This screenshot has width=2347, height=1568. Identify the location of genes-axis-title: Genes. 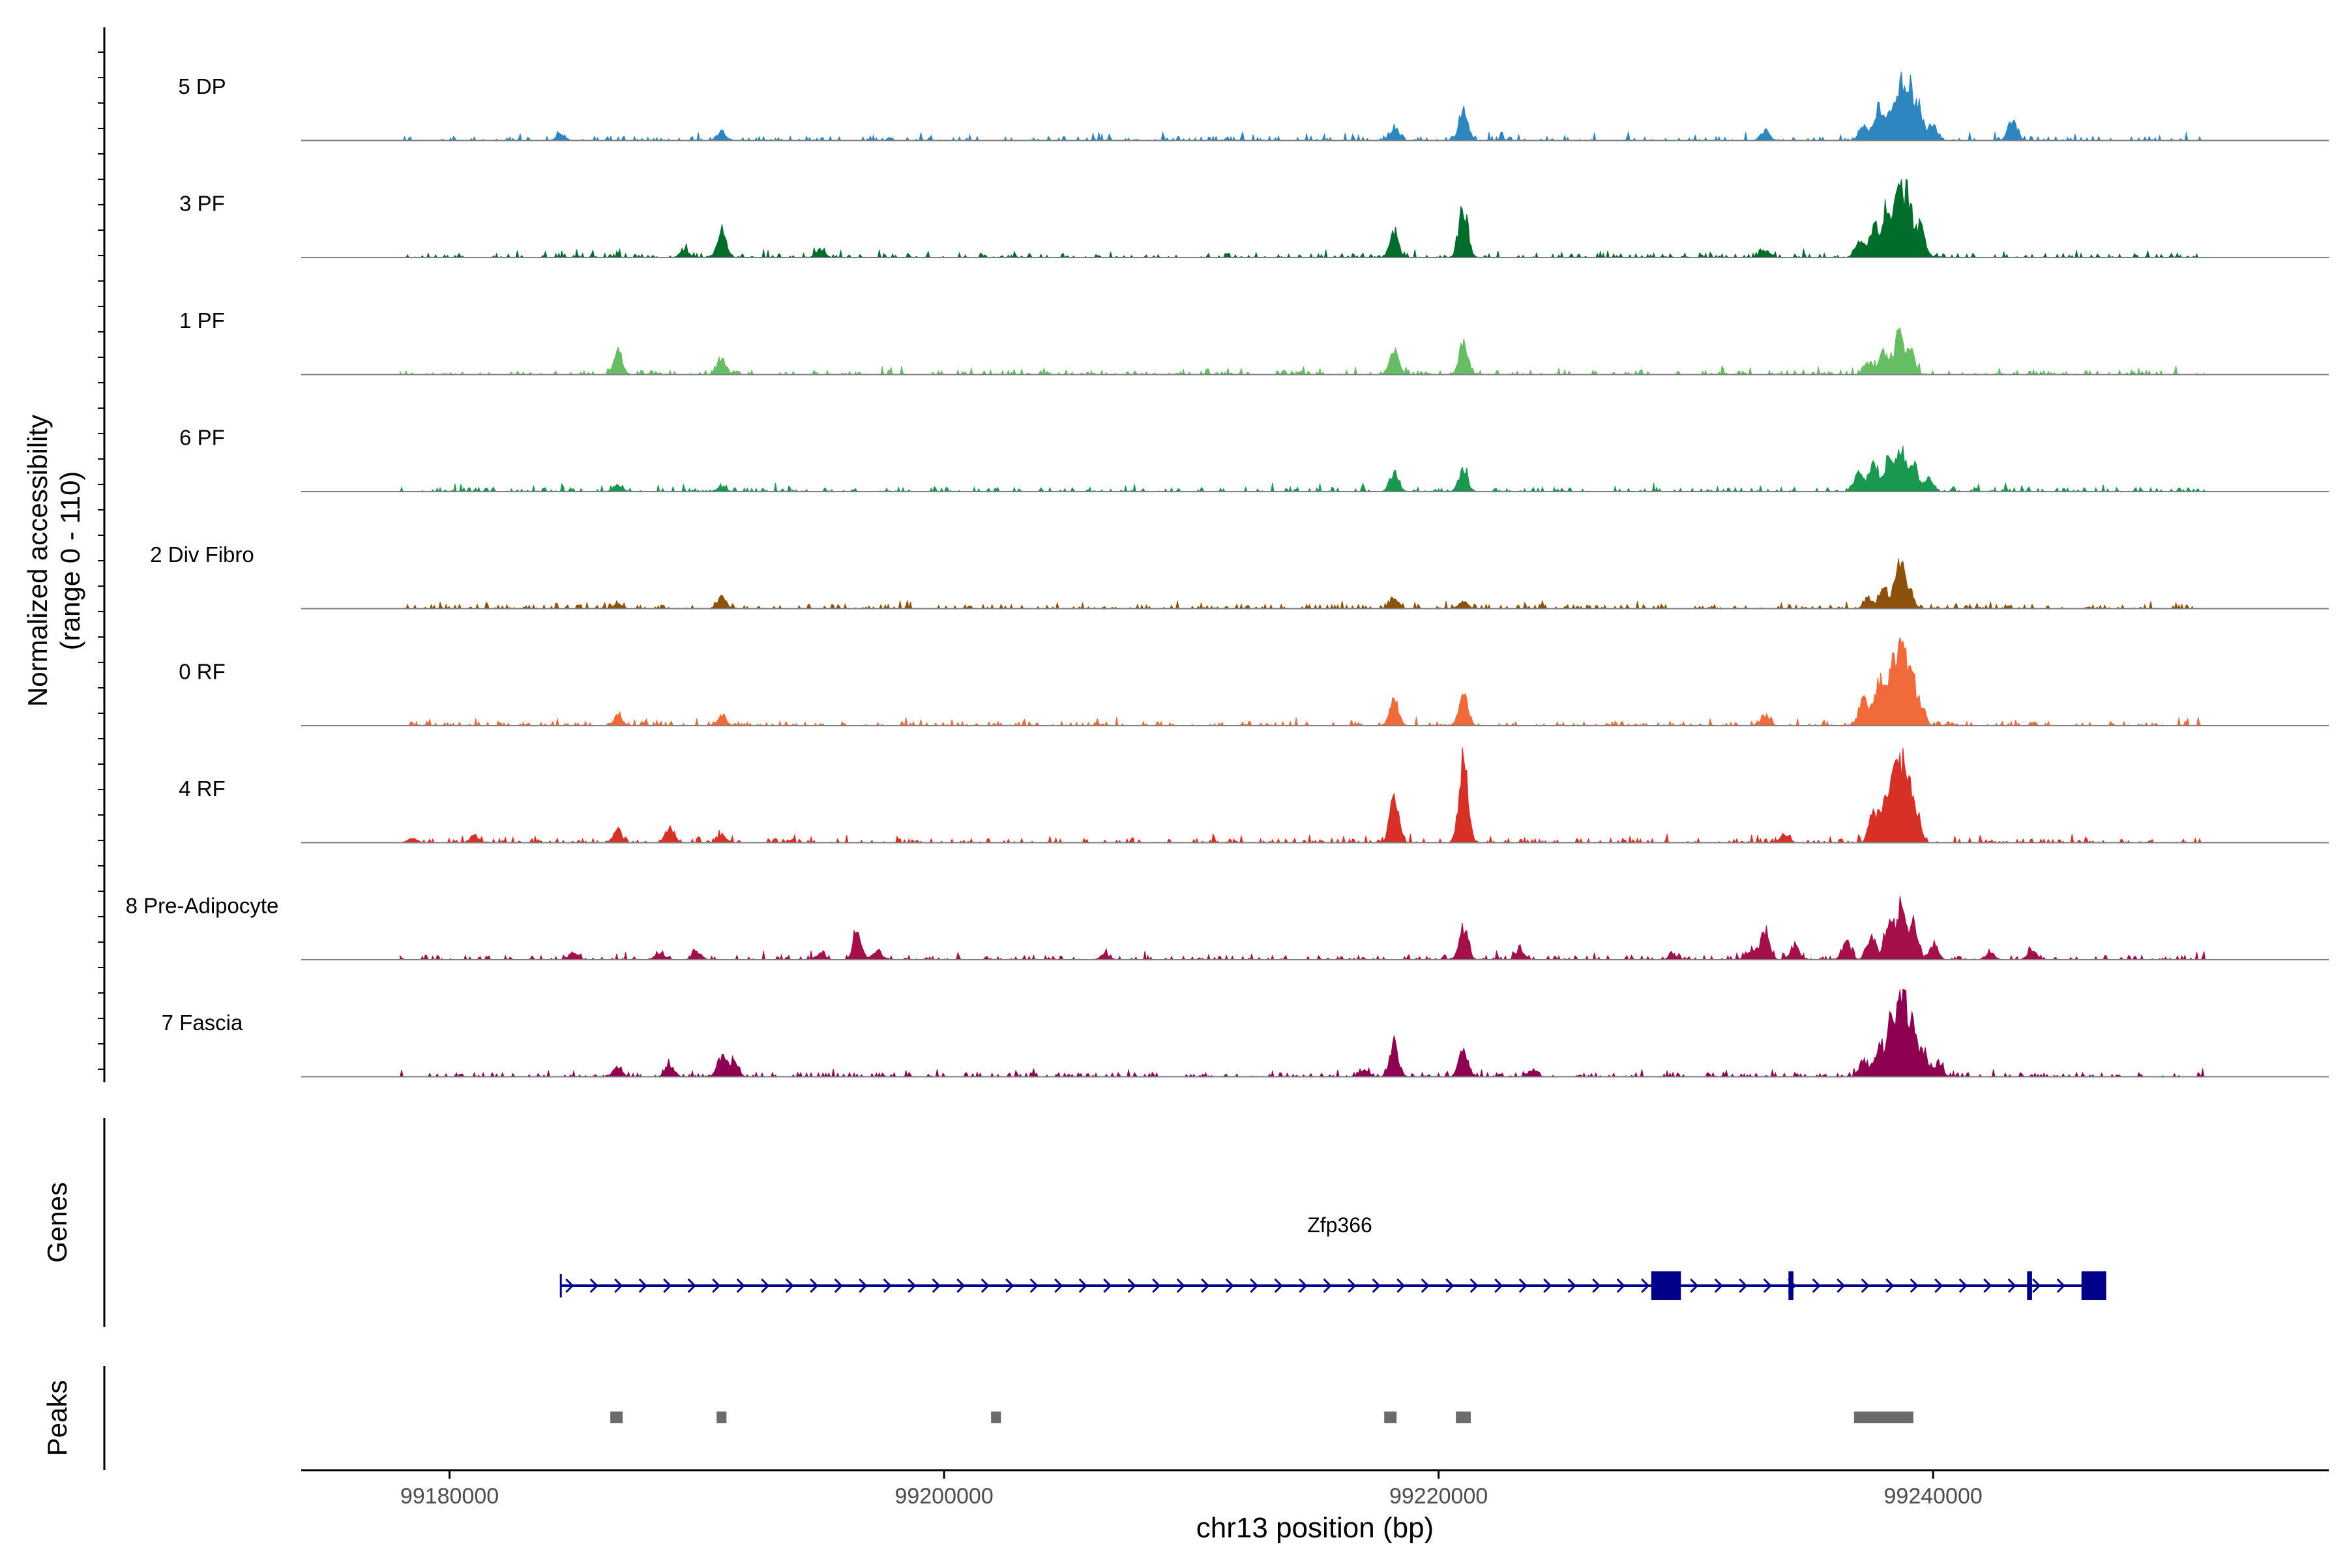
(57, 1223).